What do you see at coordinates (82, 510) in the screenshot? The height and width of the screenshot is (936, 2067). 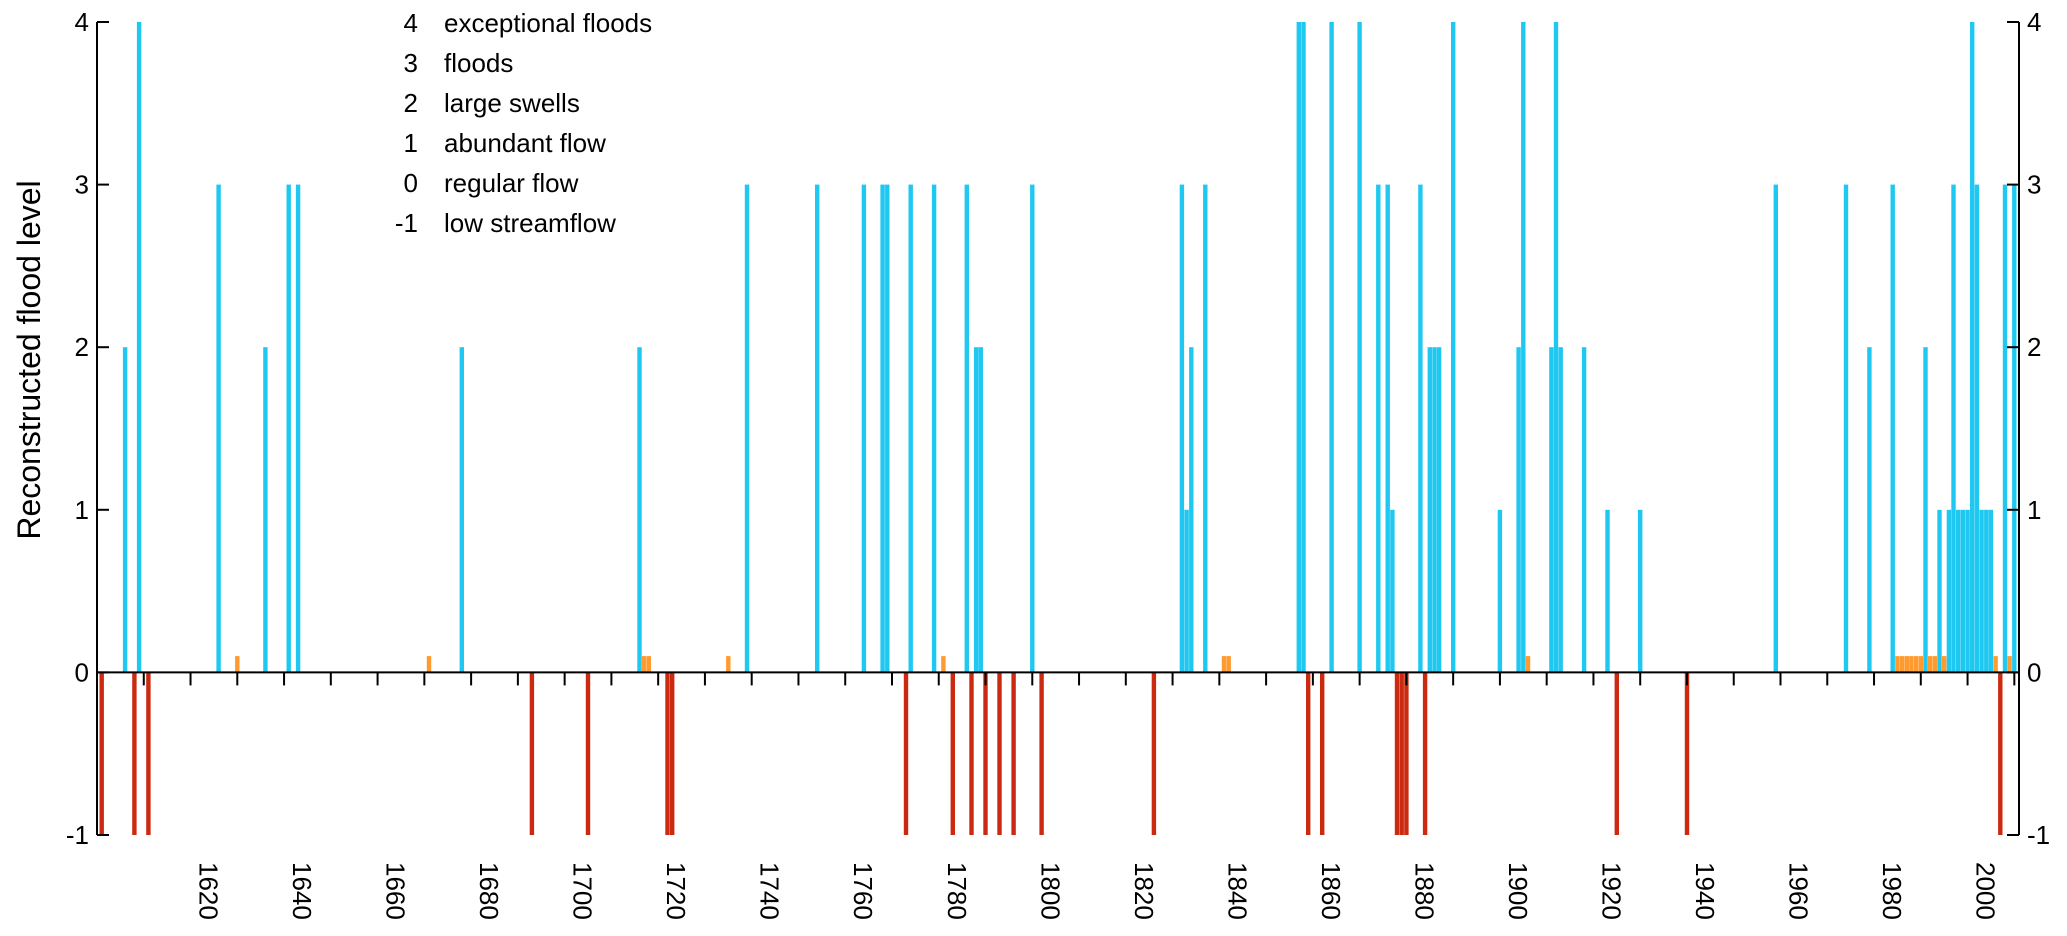 I see `y-tick-label-left: 1` at bounding box center [82, 510].